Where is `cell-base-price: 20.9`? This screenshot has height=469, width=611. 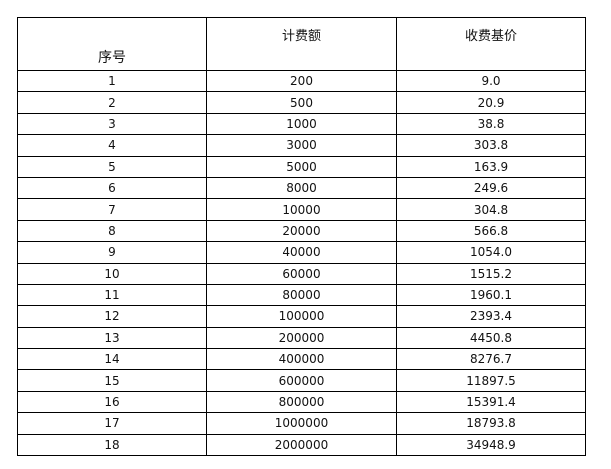 cell-base-price: 20.9 is located at coordinates (491, 102).